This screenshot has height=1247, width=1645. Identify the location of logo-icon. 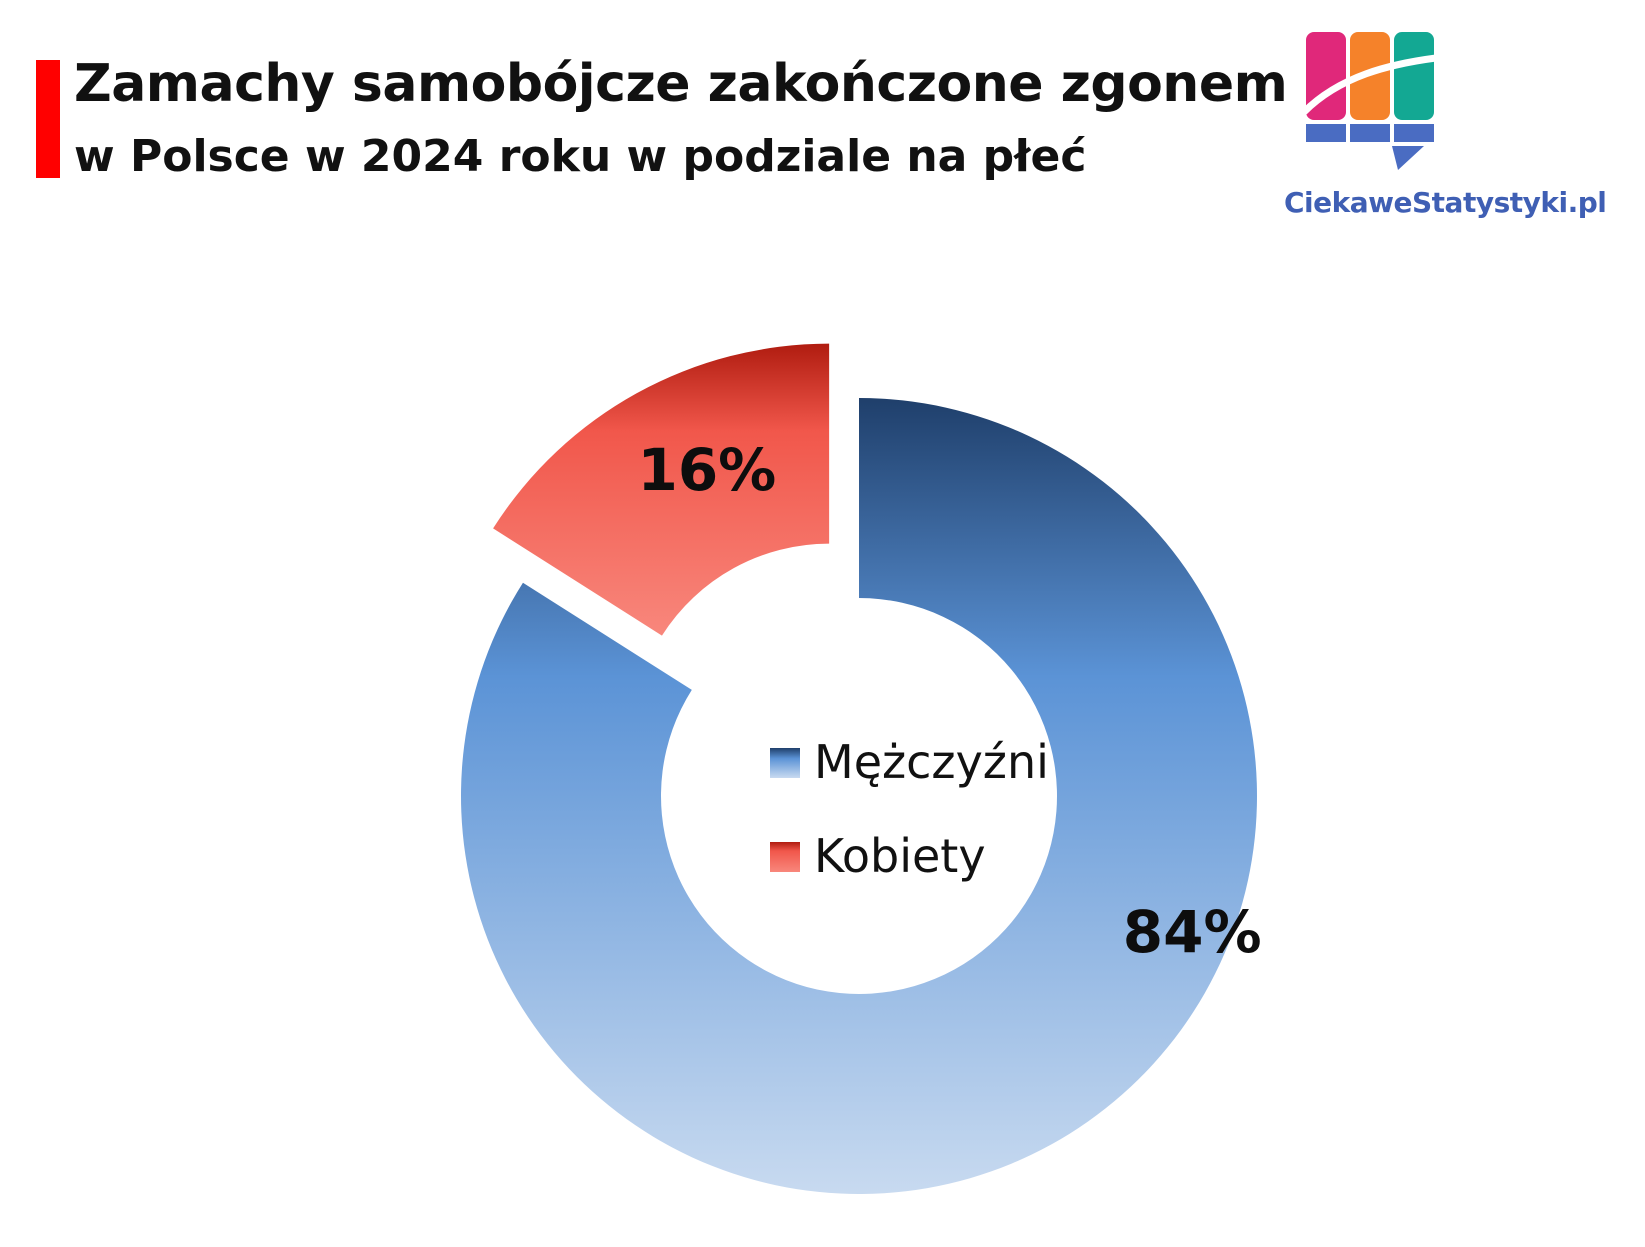
(1369, 101).